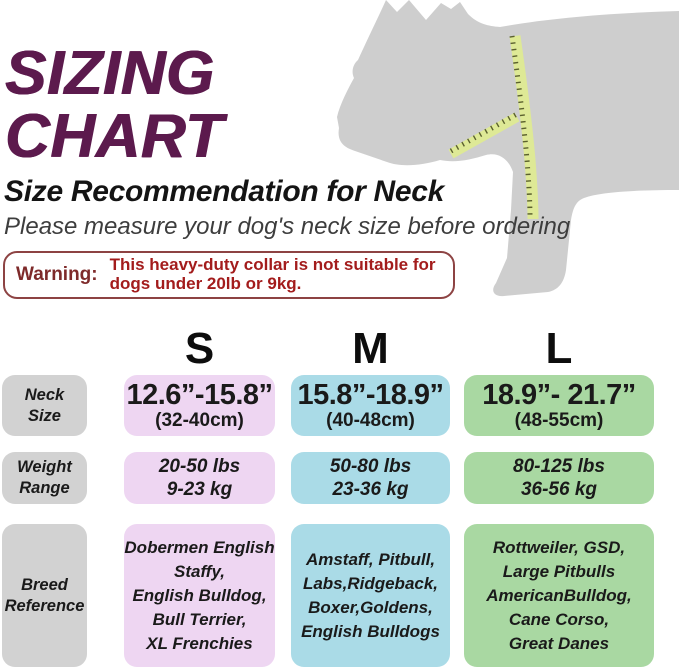 This screenshot has width=679, height=672. I want to click on cell-neck-size-m: 15.8”-18.9” (40-48cm), so click(370, 405).